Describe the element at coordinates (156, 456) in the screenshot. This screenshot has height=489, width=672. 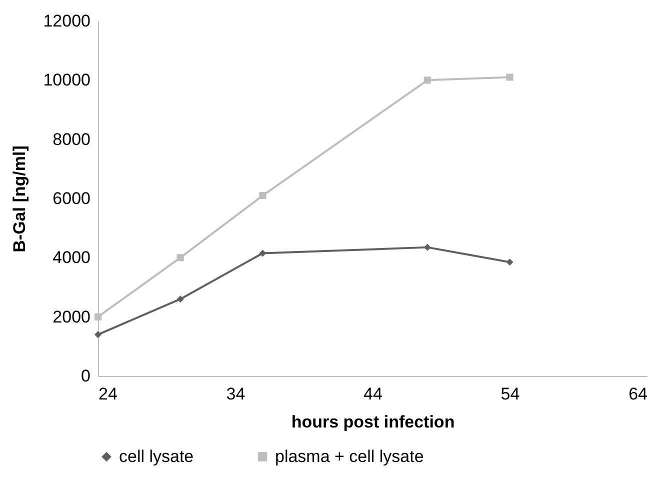
I see `legend-label: cell lysate` at that location.